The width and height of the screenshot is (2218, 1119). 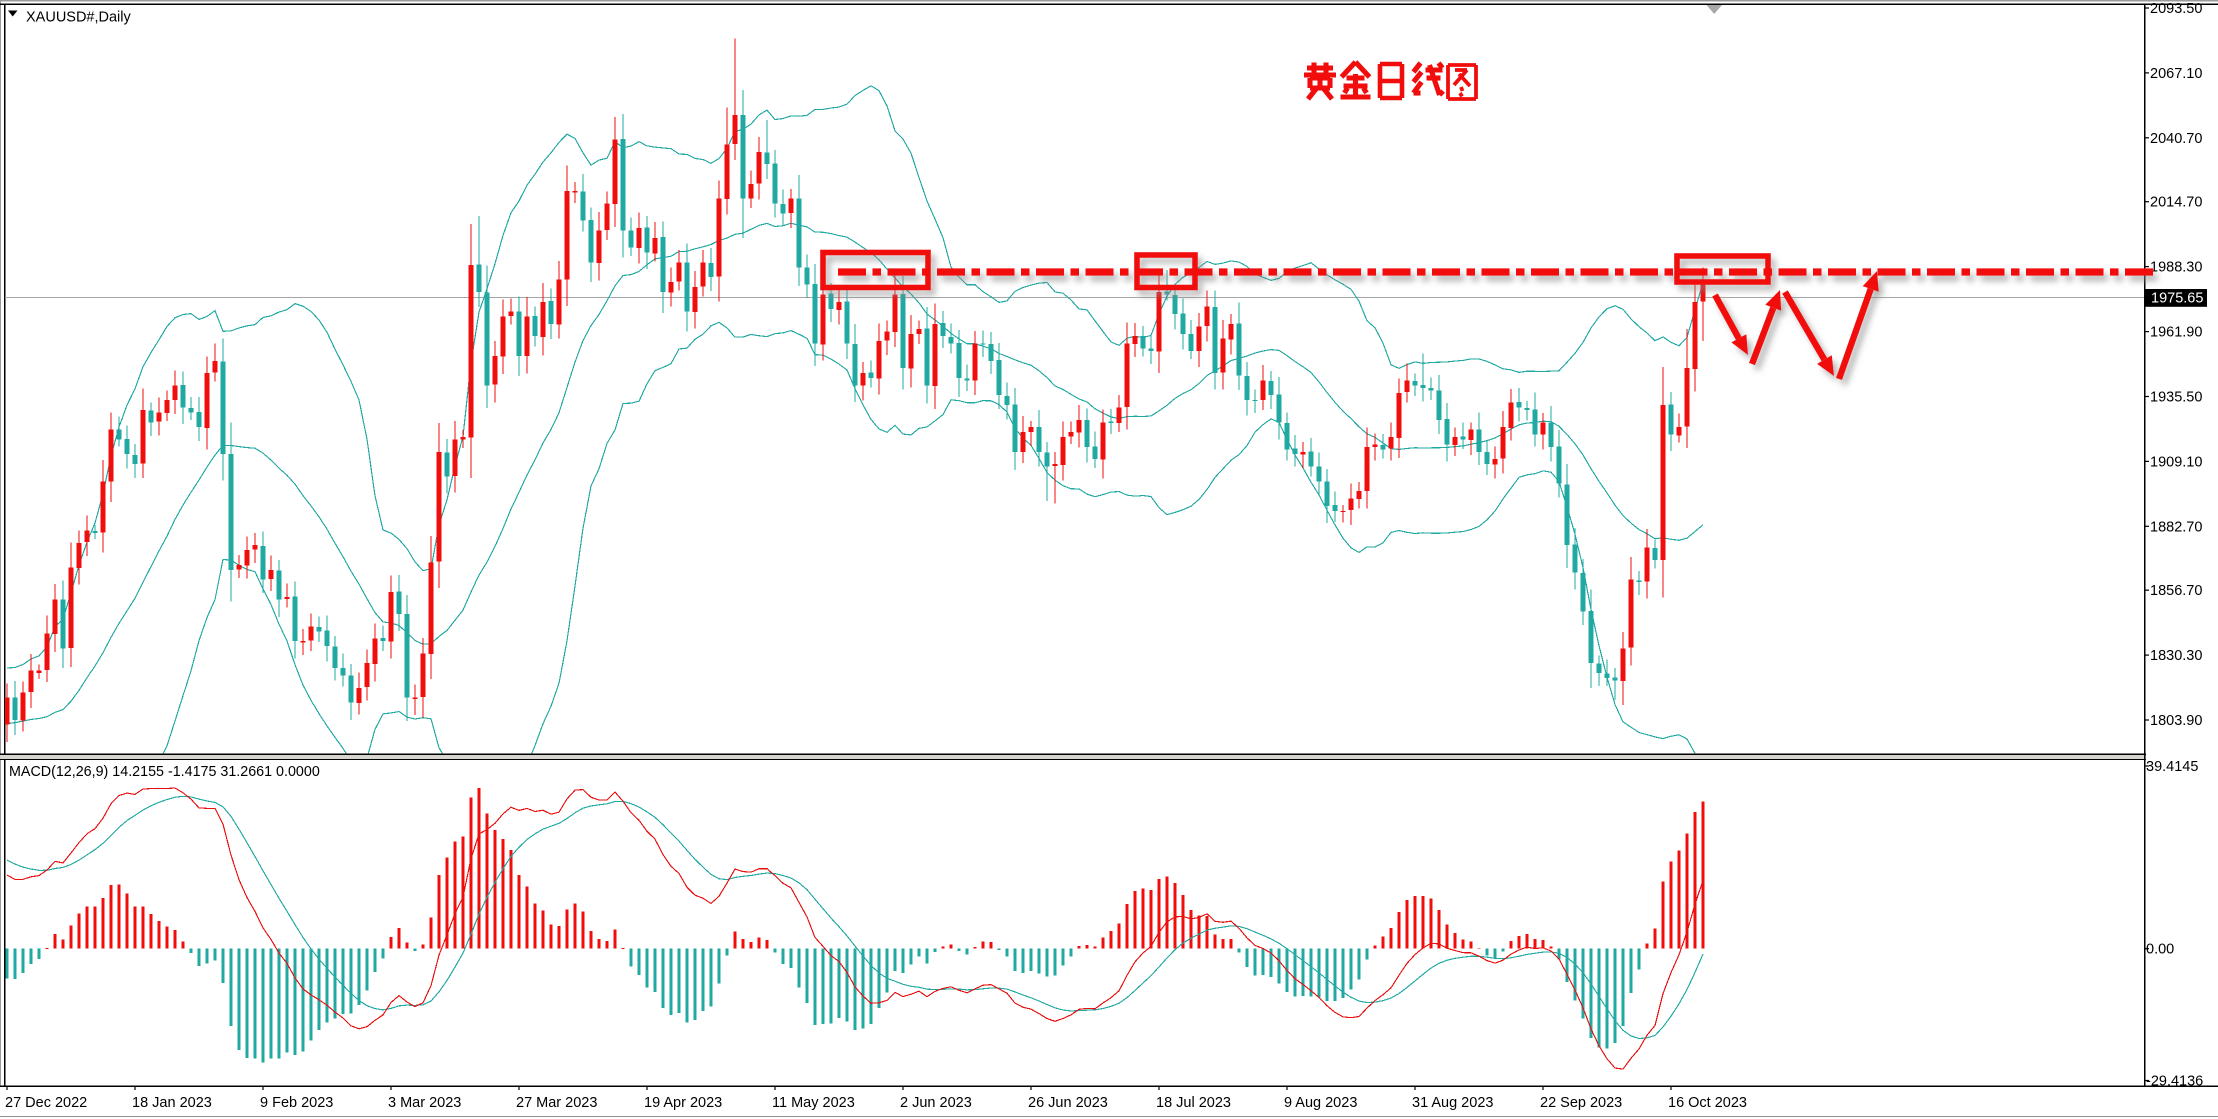 I want to click on svg-text: 1961.90, so click(x=2176, y=333).